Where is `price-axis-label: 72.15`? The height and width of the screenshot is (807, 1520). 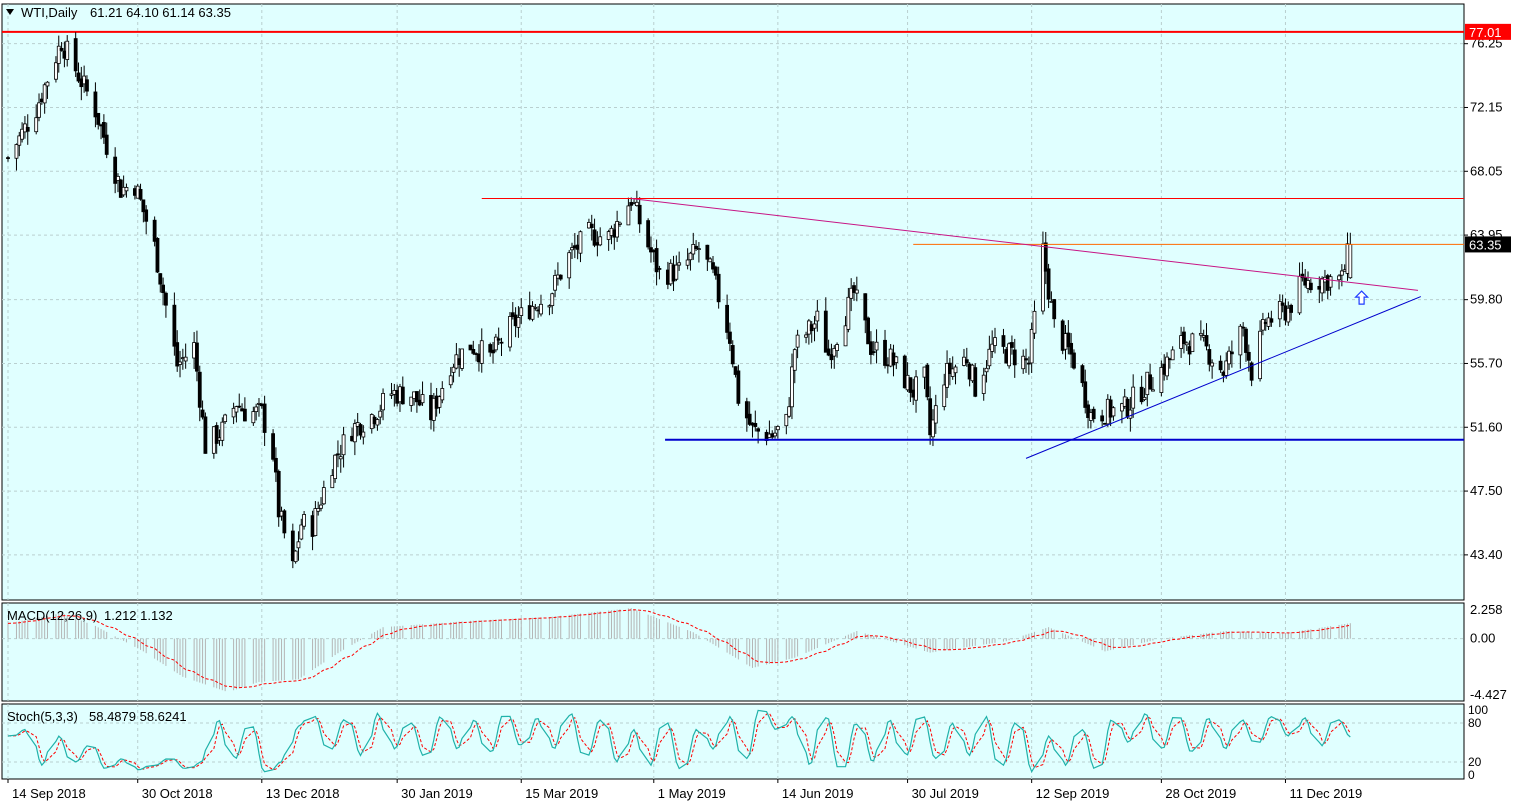 price-axis-label: 72.15 is located at coordinates (1486, 106).